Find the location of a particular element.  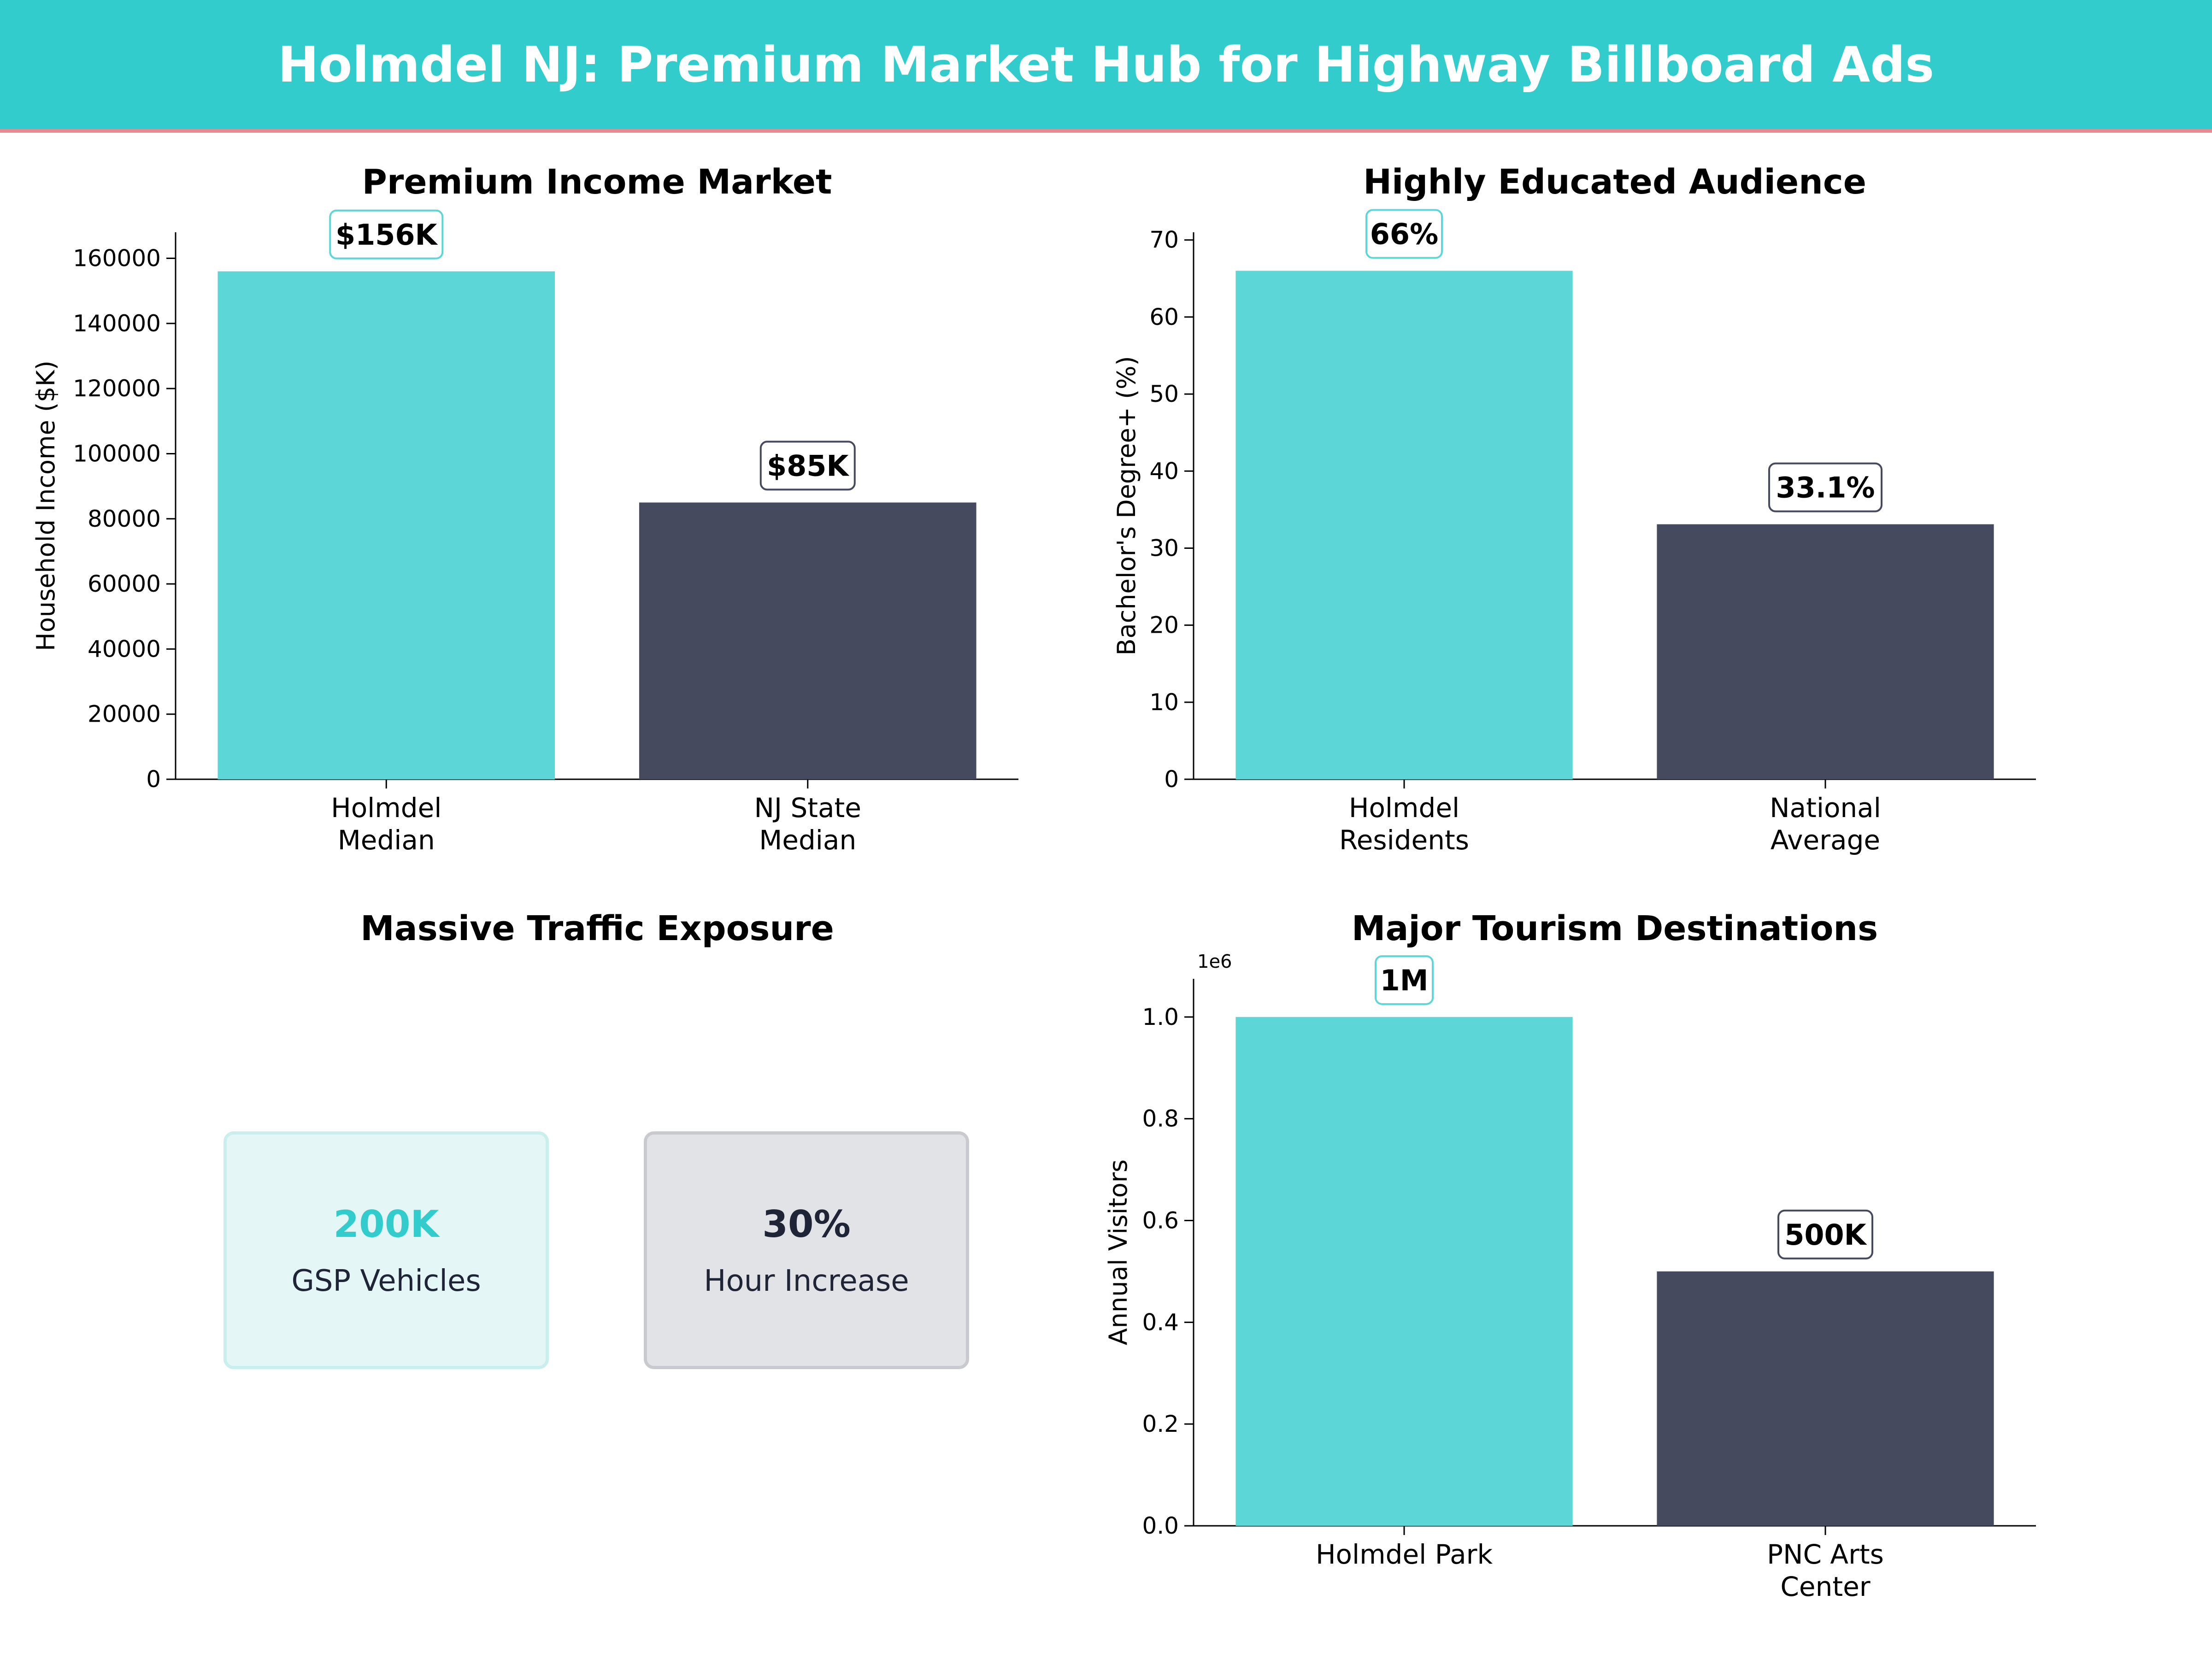

education-data-label: 33.1% is located at coordinates (1825, 488).